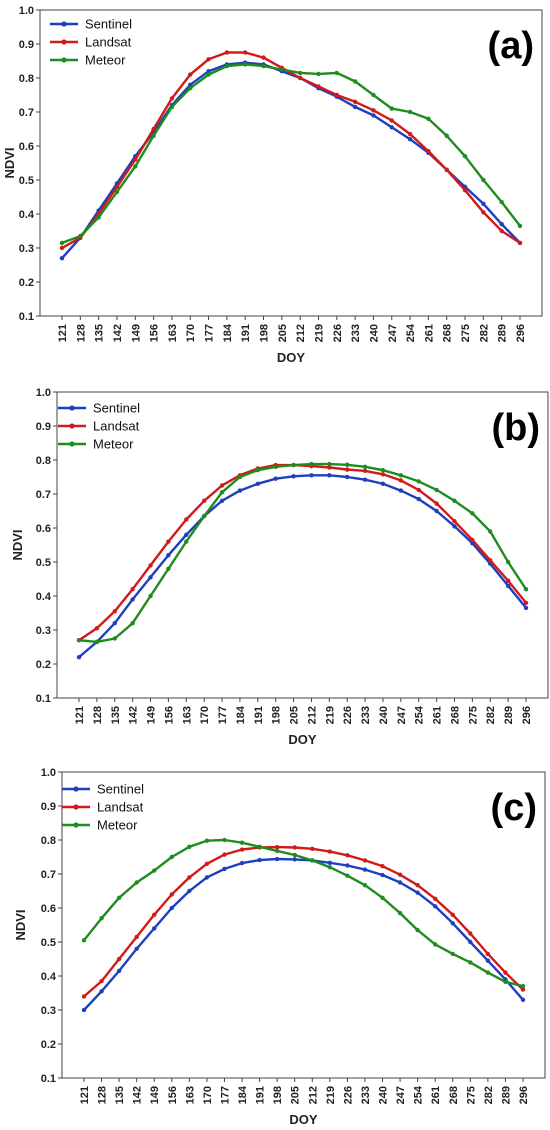 The image size is (550, 1130). What do you see at coordinates (330, 715) in the screenshot?
I see `x-tick-label: 219` at bounding box center [330, 715].